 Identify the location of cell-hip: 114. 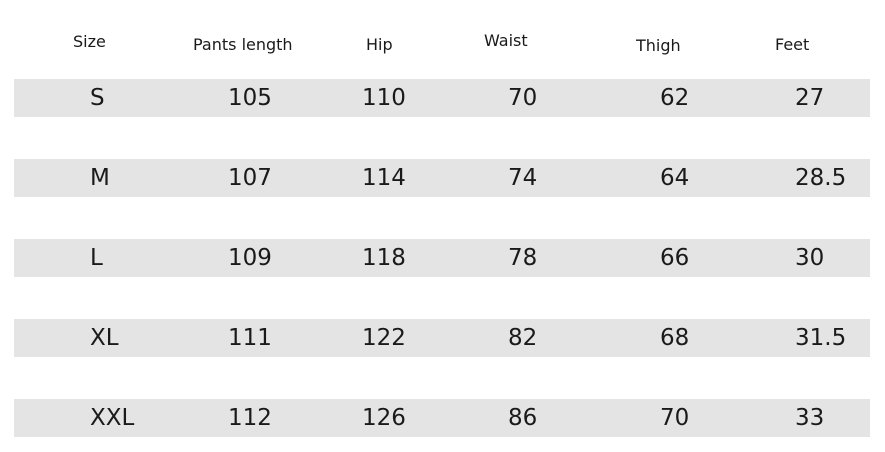
(384, 178).